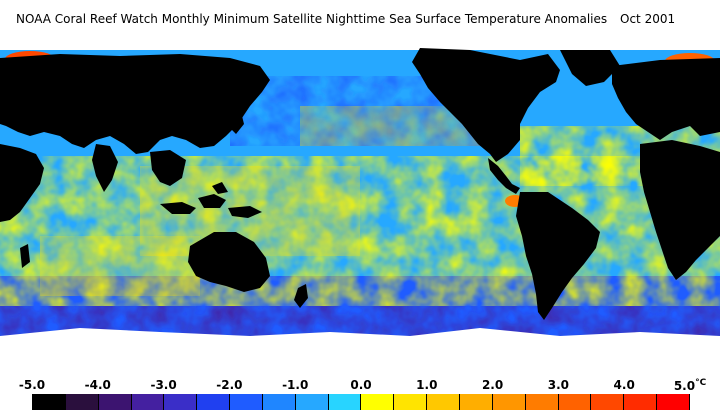 The width and height of the screenshot is (720, 411). What do you see at coordinates (590, 68) in the screenshot?
I see `greenland` at bounding box center [590, 68].